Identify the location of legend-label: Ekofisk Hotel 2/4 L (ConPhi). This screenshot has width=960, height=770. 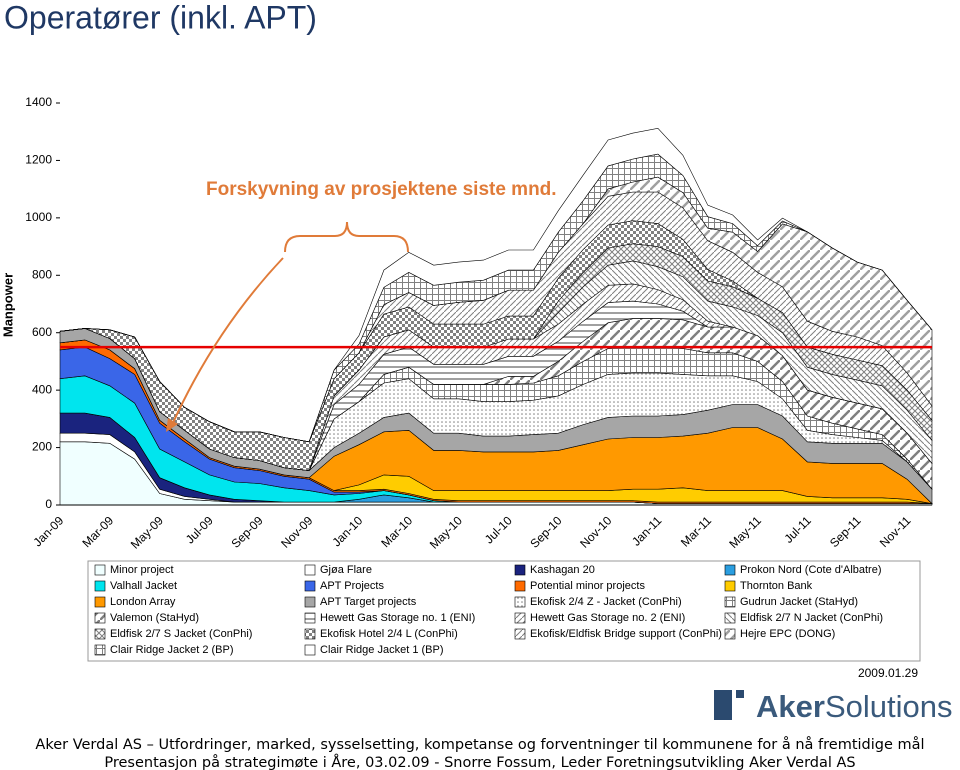
(389, 634).